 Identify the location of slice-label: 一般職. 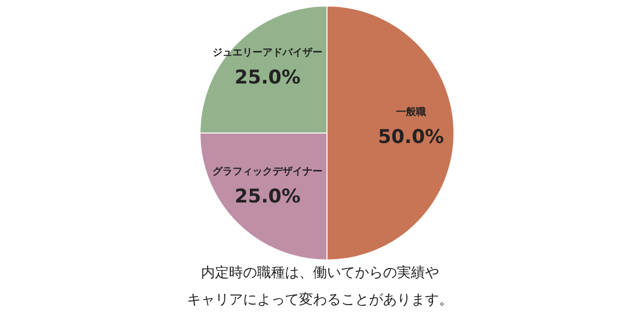
(411, 112).